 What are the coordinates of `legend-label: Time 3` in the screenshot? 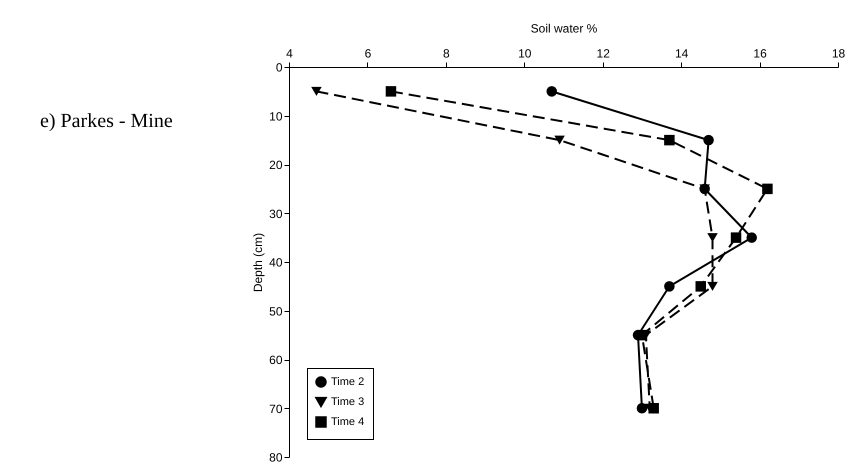 It's located at (347, 402).